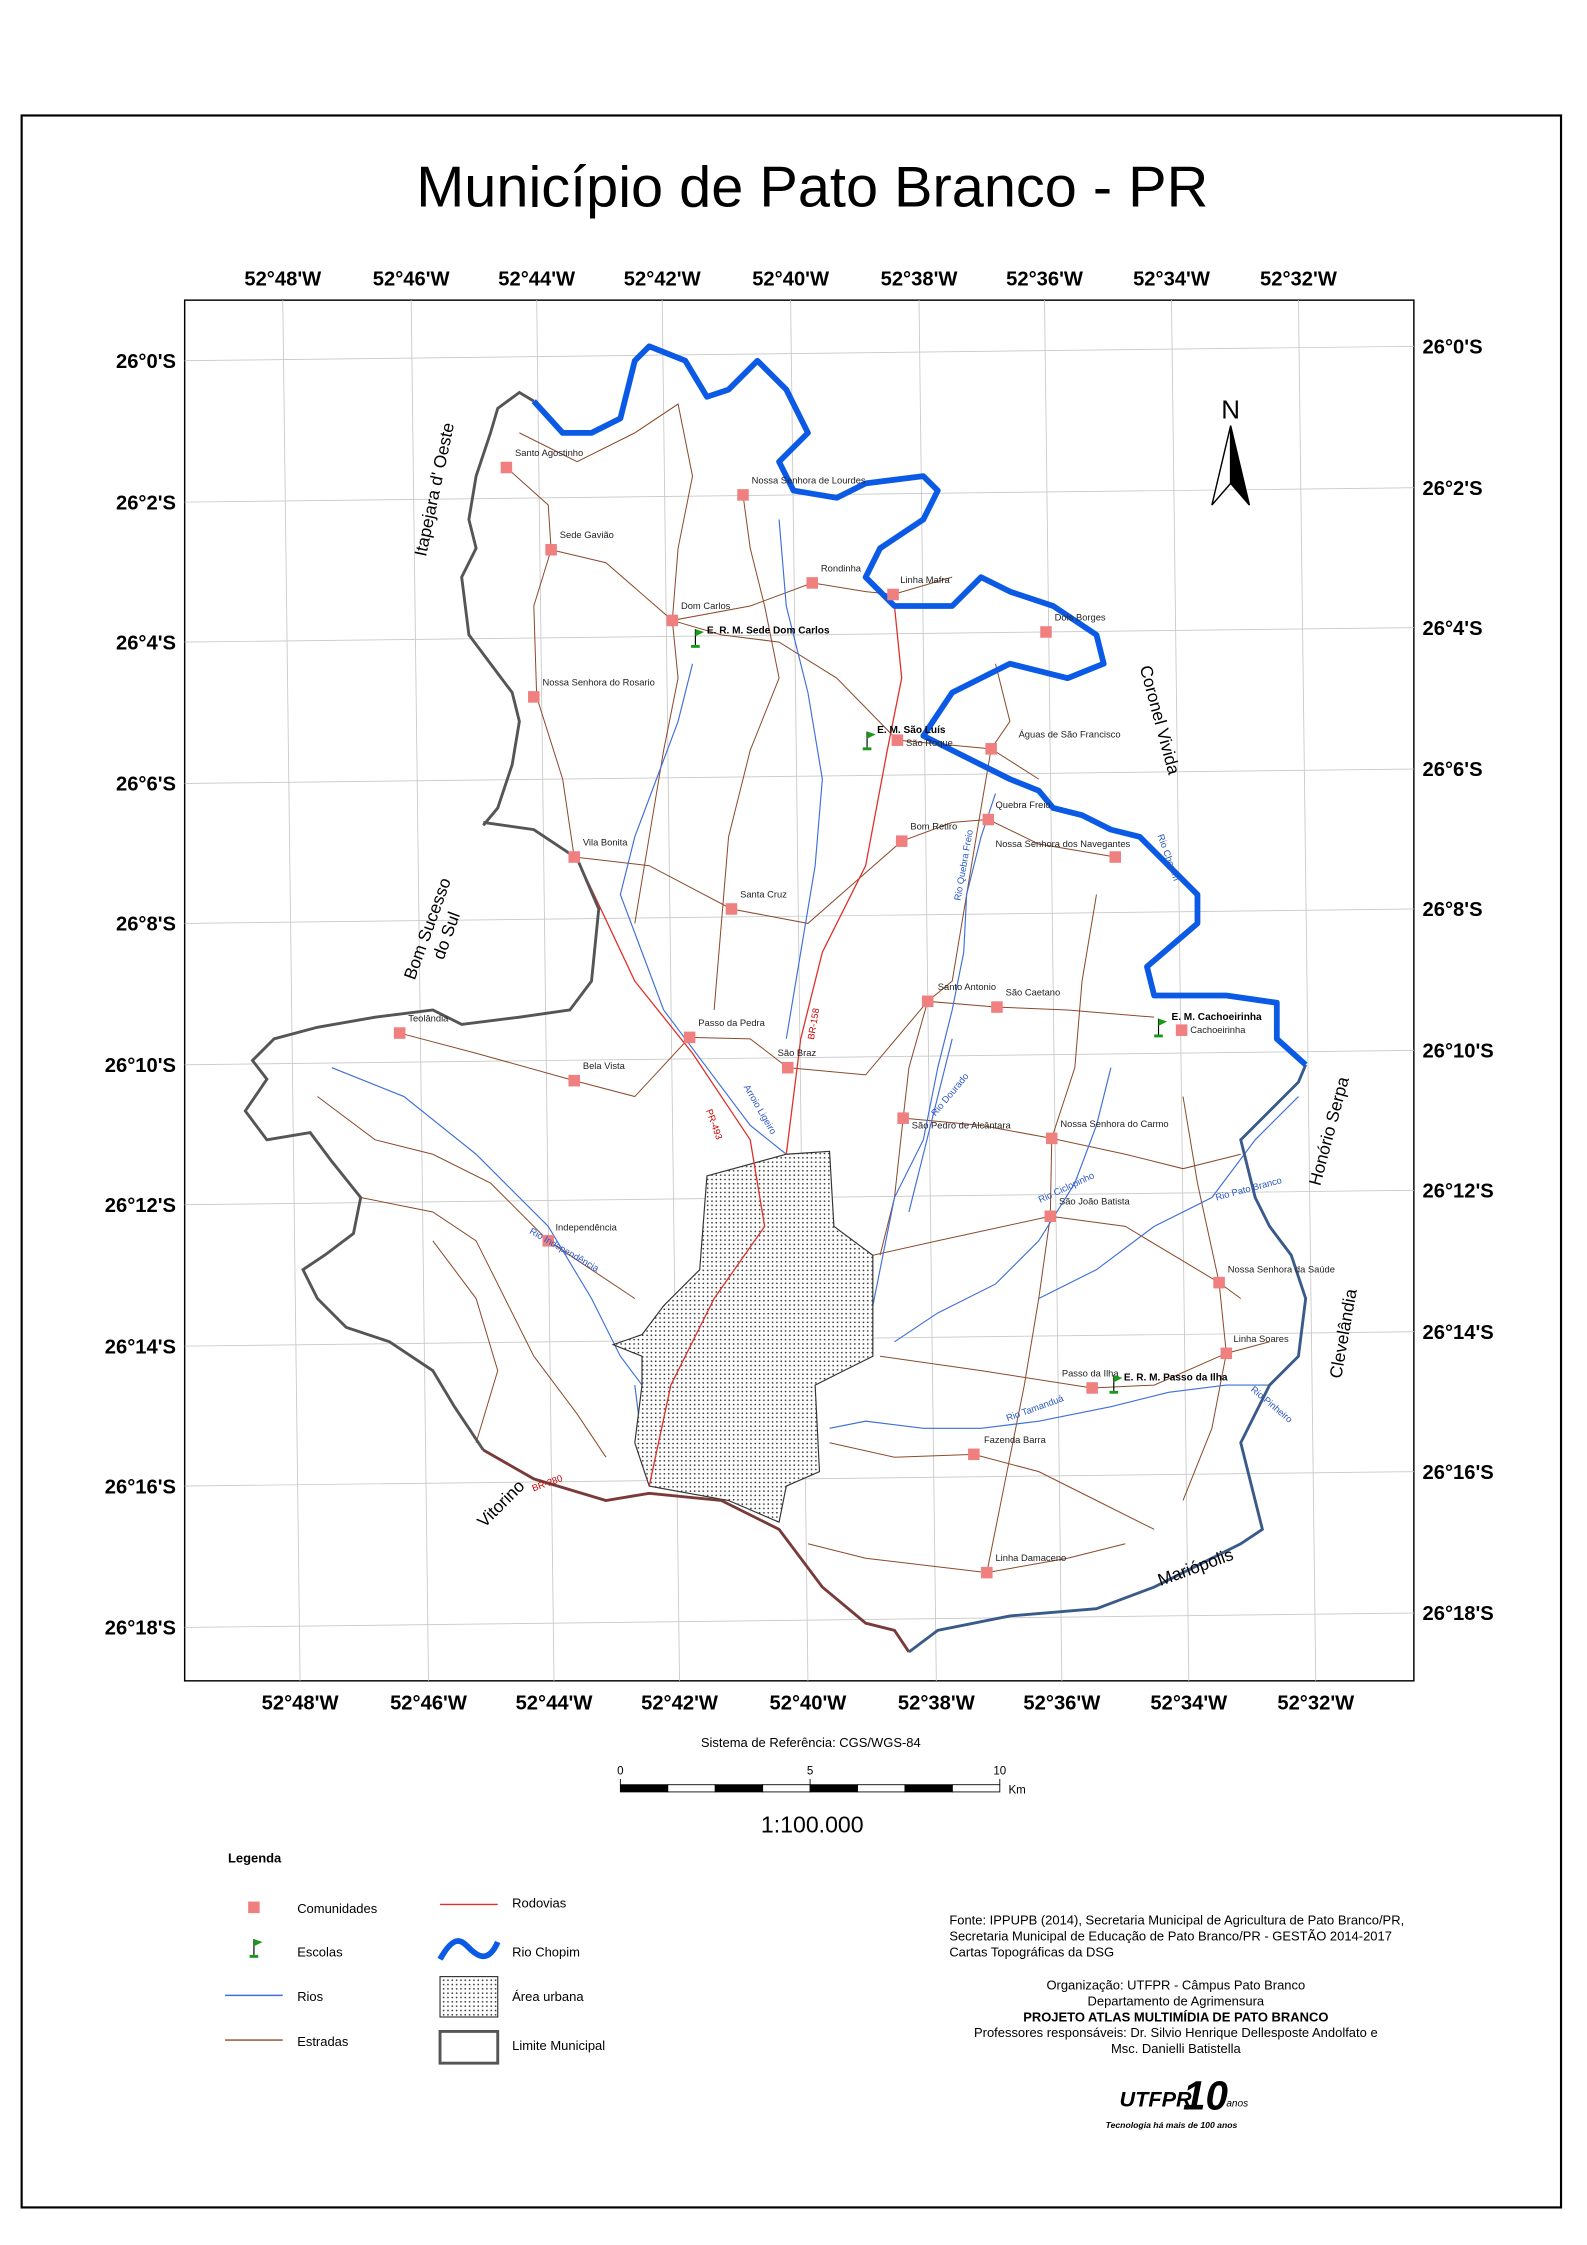 The width and height of the screenshot is (1587, 2245). What do you see at coordinates (1091, 1373) in the screenshot?
I see `community-label: Passo da Ilha` at bounding box center [1091, 1373].